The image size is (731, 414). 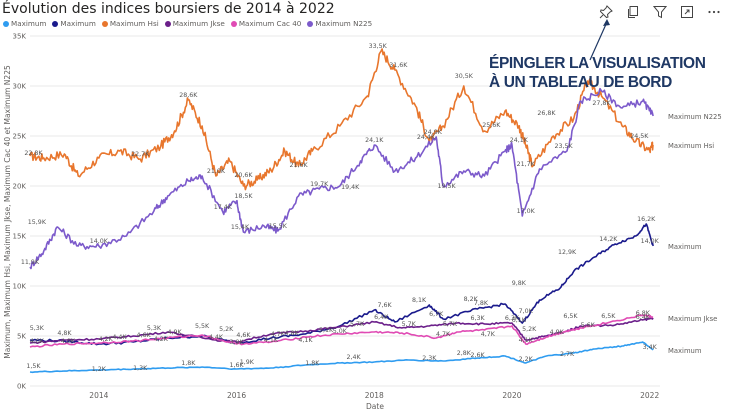 What do you see at coordinates (265, 23) in the screenshot?
I see `legend-item: Maximum Cac 40` at bounding box center [265, 23].